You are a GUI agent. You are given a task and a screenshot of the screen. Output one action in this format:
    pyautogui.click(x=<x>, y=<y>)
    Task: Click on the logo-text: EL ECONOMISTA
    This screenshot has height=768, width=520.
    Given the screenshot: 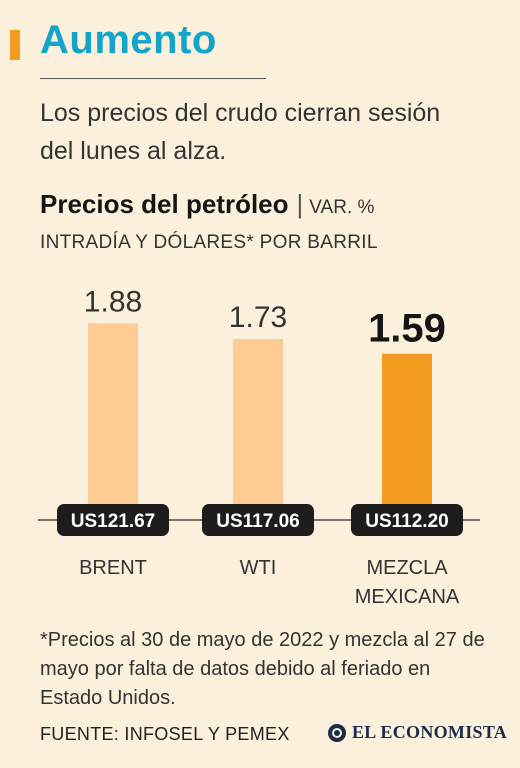 What is the action you would take?
    pyautogui.click(x=430, y=732)
    